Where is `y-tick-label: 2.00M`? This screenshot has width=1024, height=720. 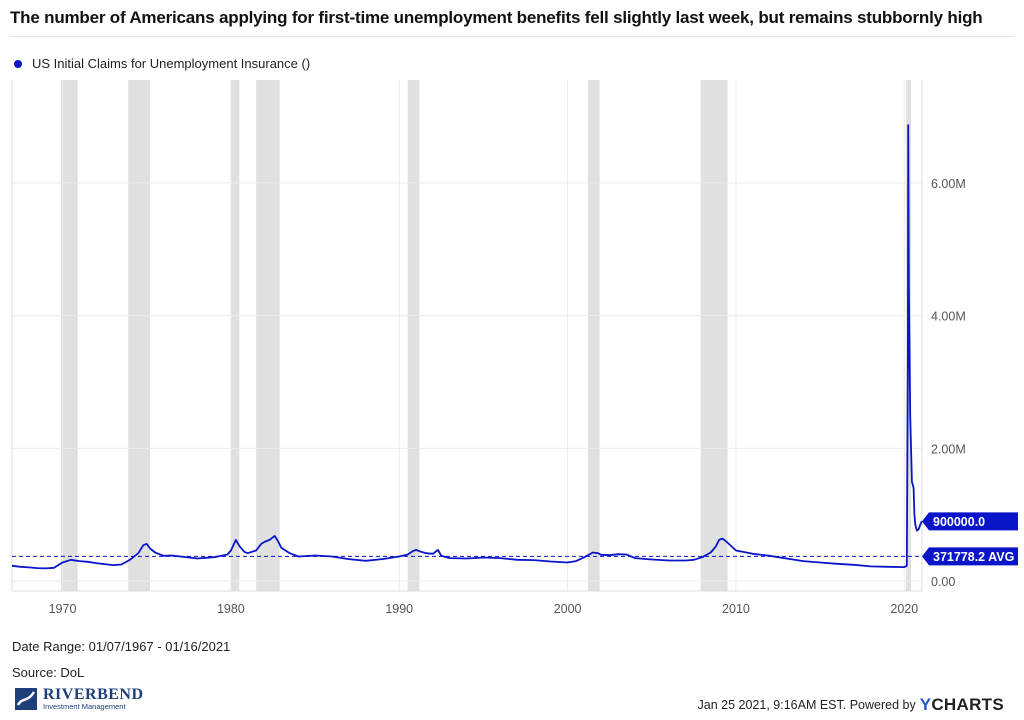 y-tick-label: 2.00M is located at coordinates (948, 449).